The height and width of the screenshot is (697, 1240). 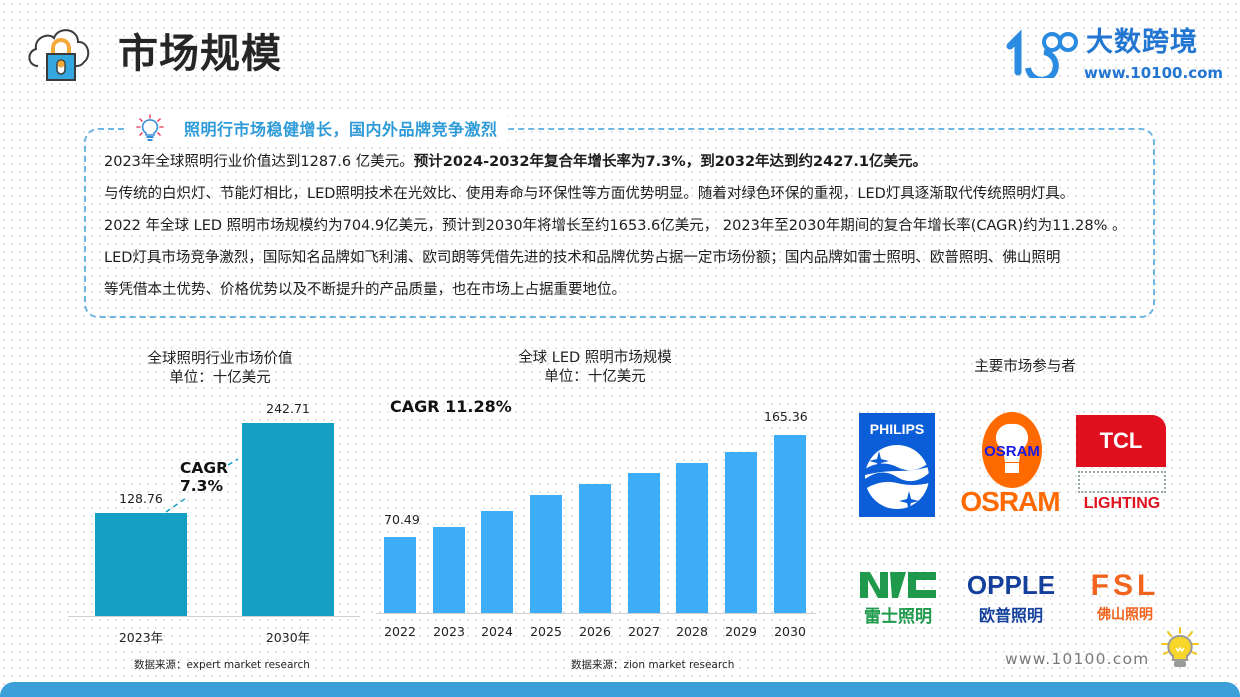 What do you see at coordinates (497, 562) in the screenshot?
I see `chart2-bar-2024` at bounding box center [497, 562].